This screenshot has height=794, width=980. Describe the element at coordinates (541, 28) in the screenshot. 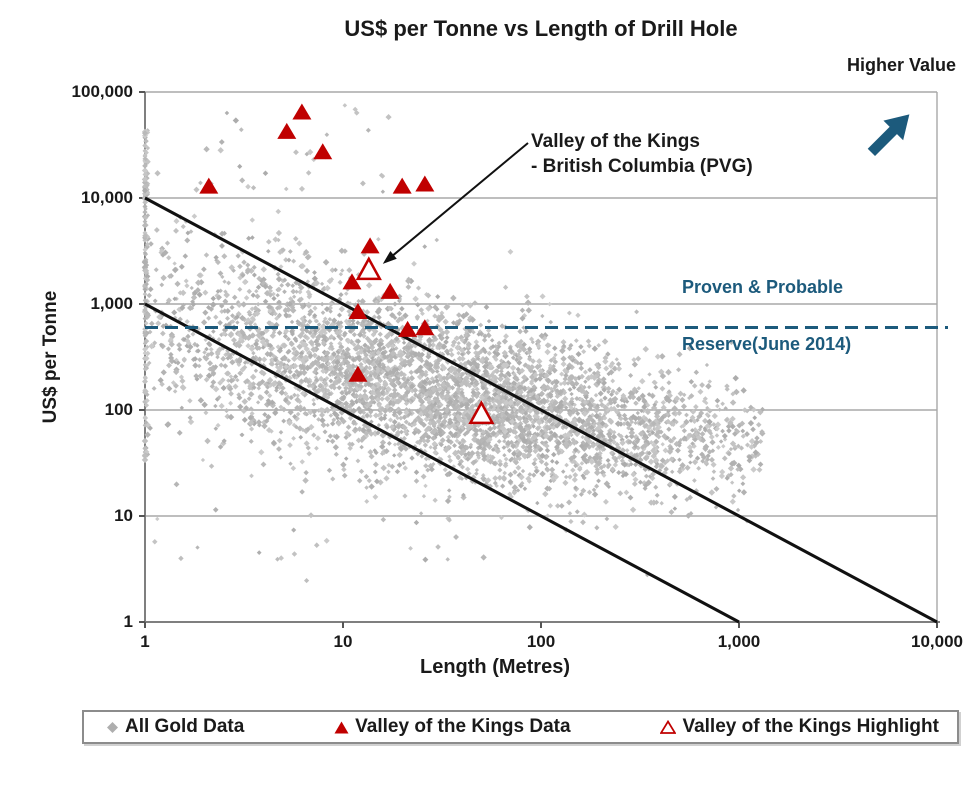

I see `chart-title: US$ per Tonne vs Length of Drill Hole` at that location.